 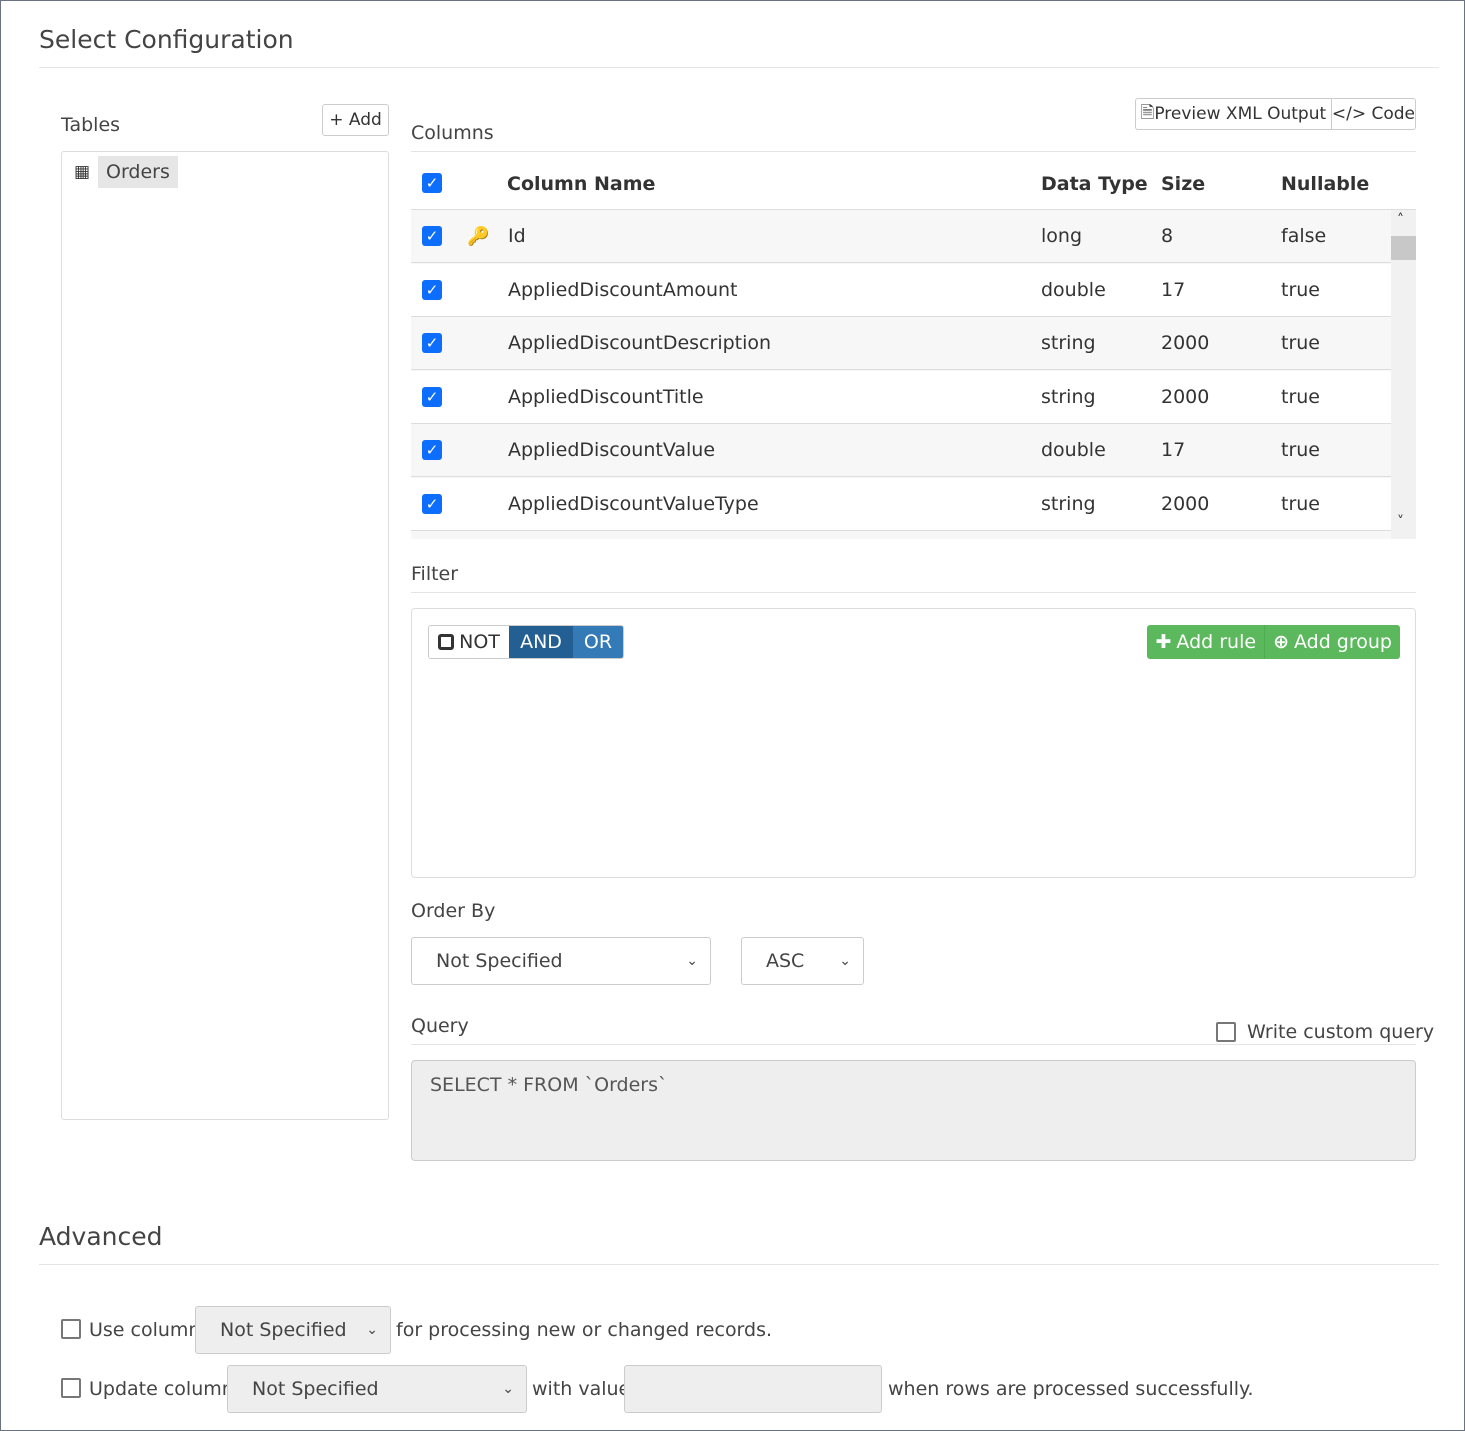 What do you see at coordinates (1393, 114) in the screenshot?
I see `code-label: Code` at bounding box center [1393, 114].